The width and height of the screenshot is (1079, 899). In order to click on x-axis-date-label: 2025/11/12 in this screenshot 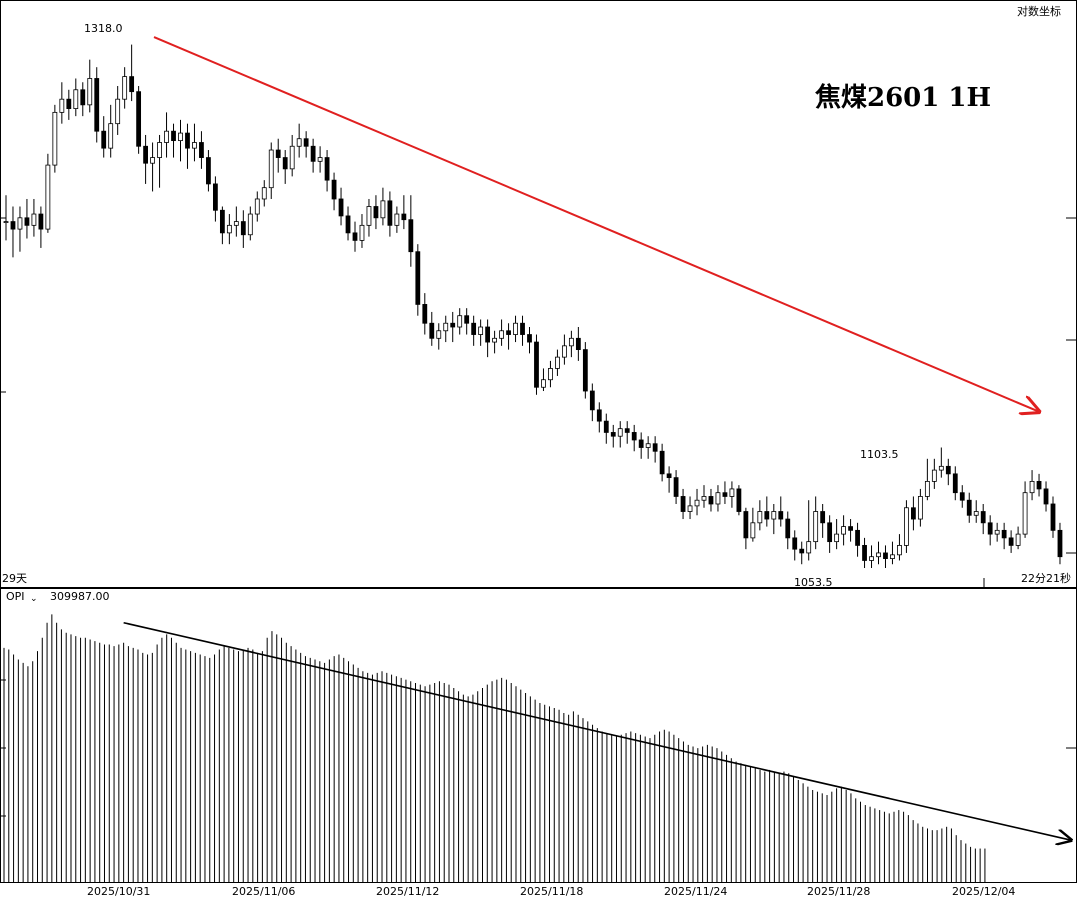, I will do `click(407, 891)`.